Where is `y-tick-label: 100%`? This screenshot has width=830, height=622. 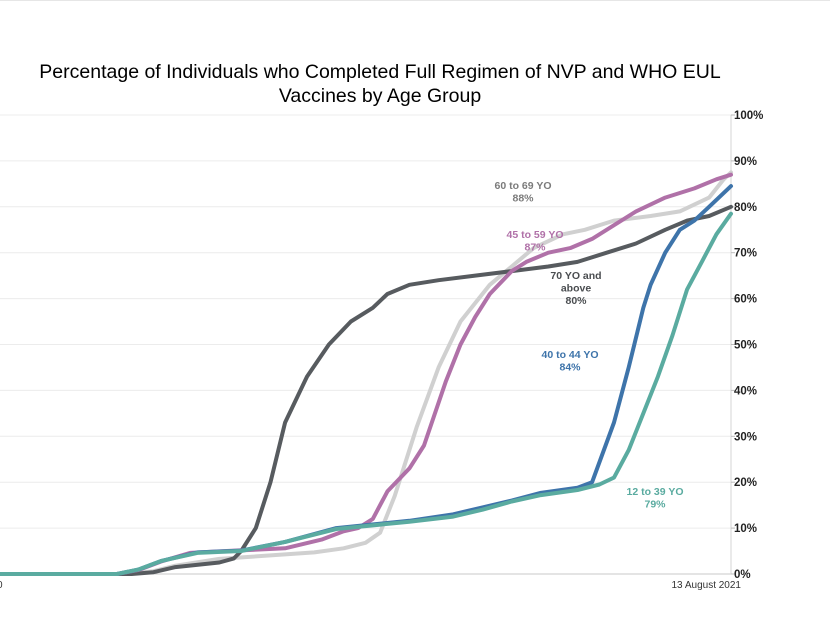
y-tick-label: 100% is located at coordinates (748, 116).